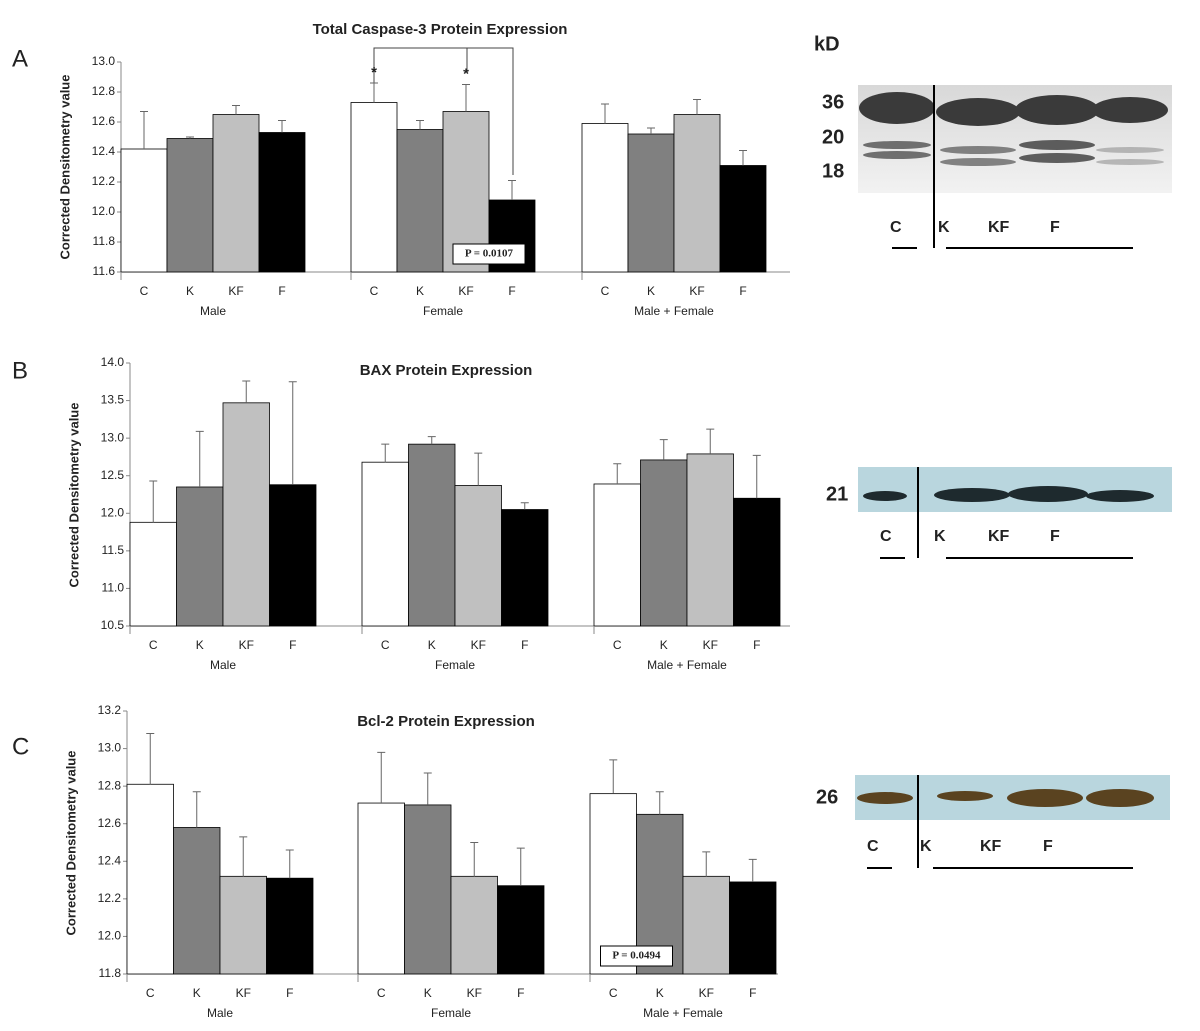 This screenshot has width=1200, height=1031. What do you see at coordinates (20, 746) in the screenshot?
I see `panel-label: C` at bounding box center [20, 746].